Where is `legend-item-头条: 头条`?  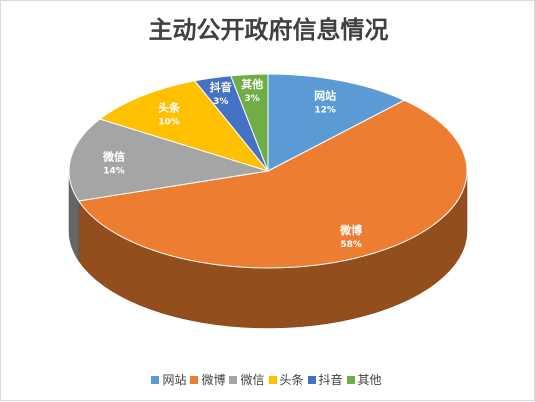
legend-item-头条: 头条 is located at coordinates (286, 379).